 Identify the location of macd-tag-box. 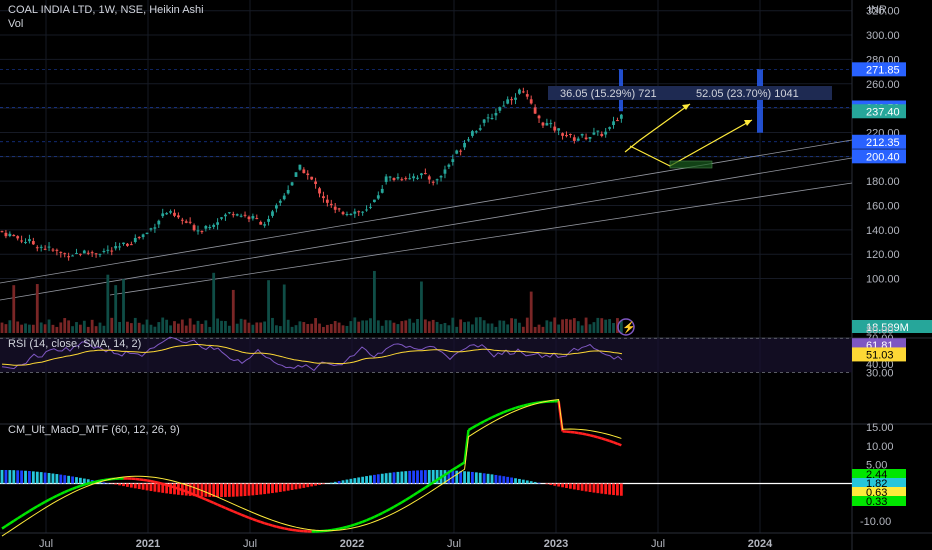
(879, 492).